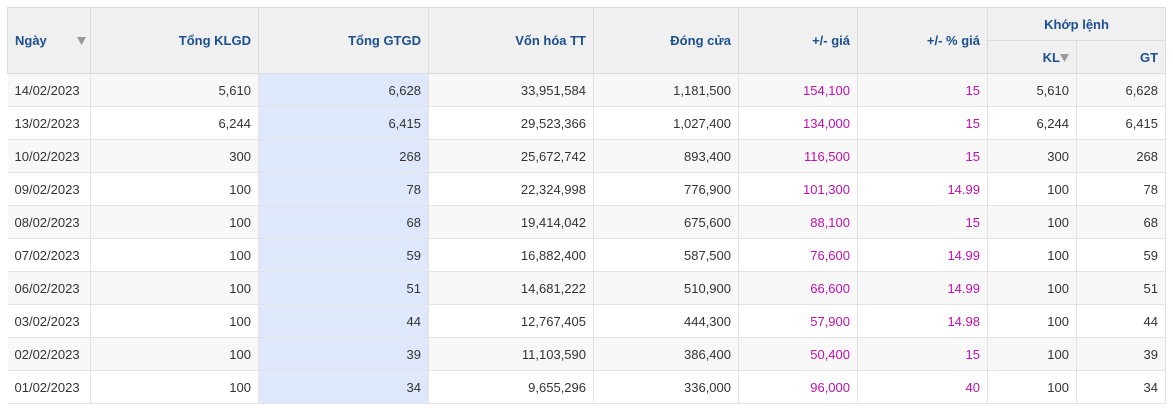 This screenshot has height=408, width=1173. What do you see at coordinates (666, 123) in the screenshot?
I see `table-cell: 1,027,400` at bounding box center [666, 123].